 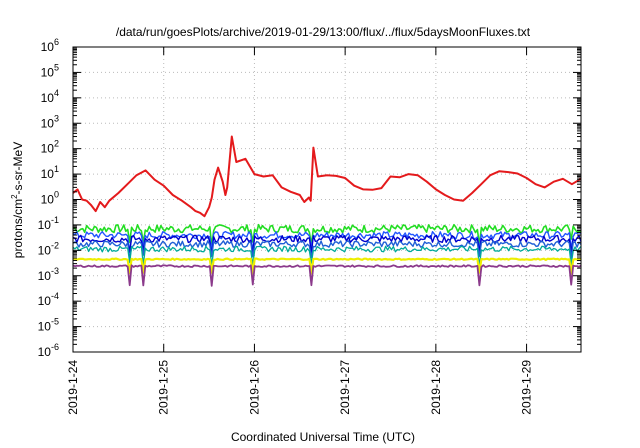 I want to click on x-tick-label: 2019-1-28, so click(x=436, y=387).